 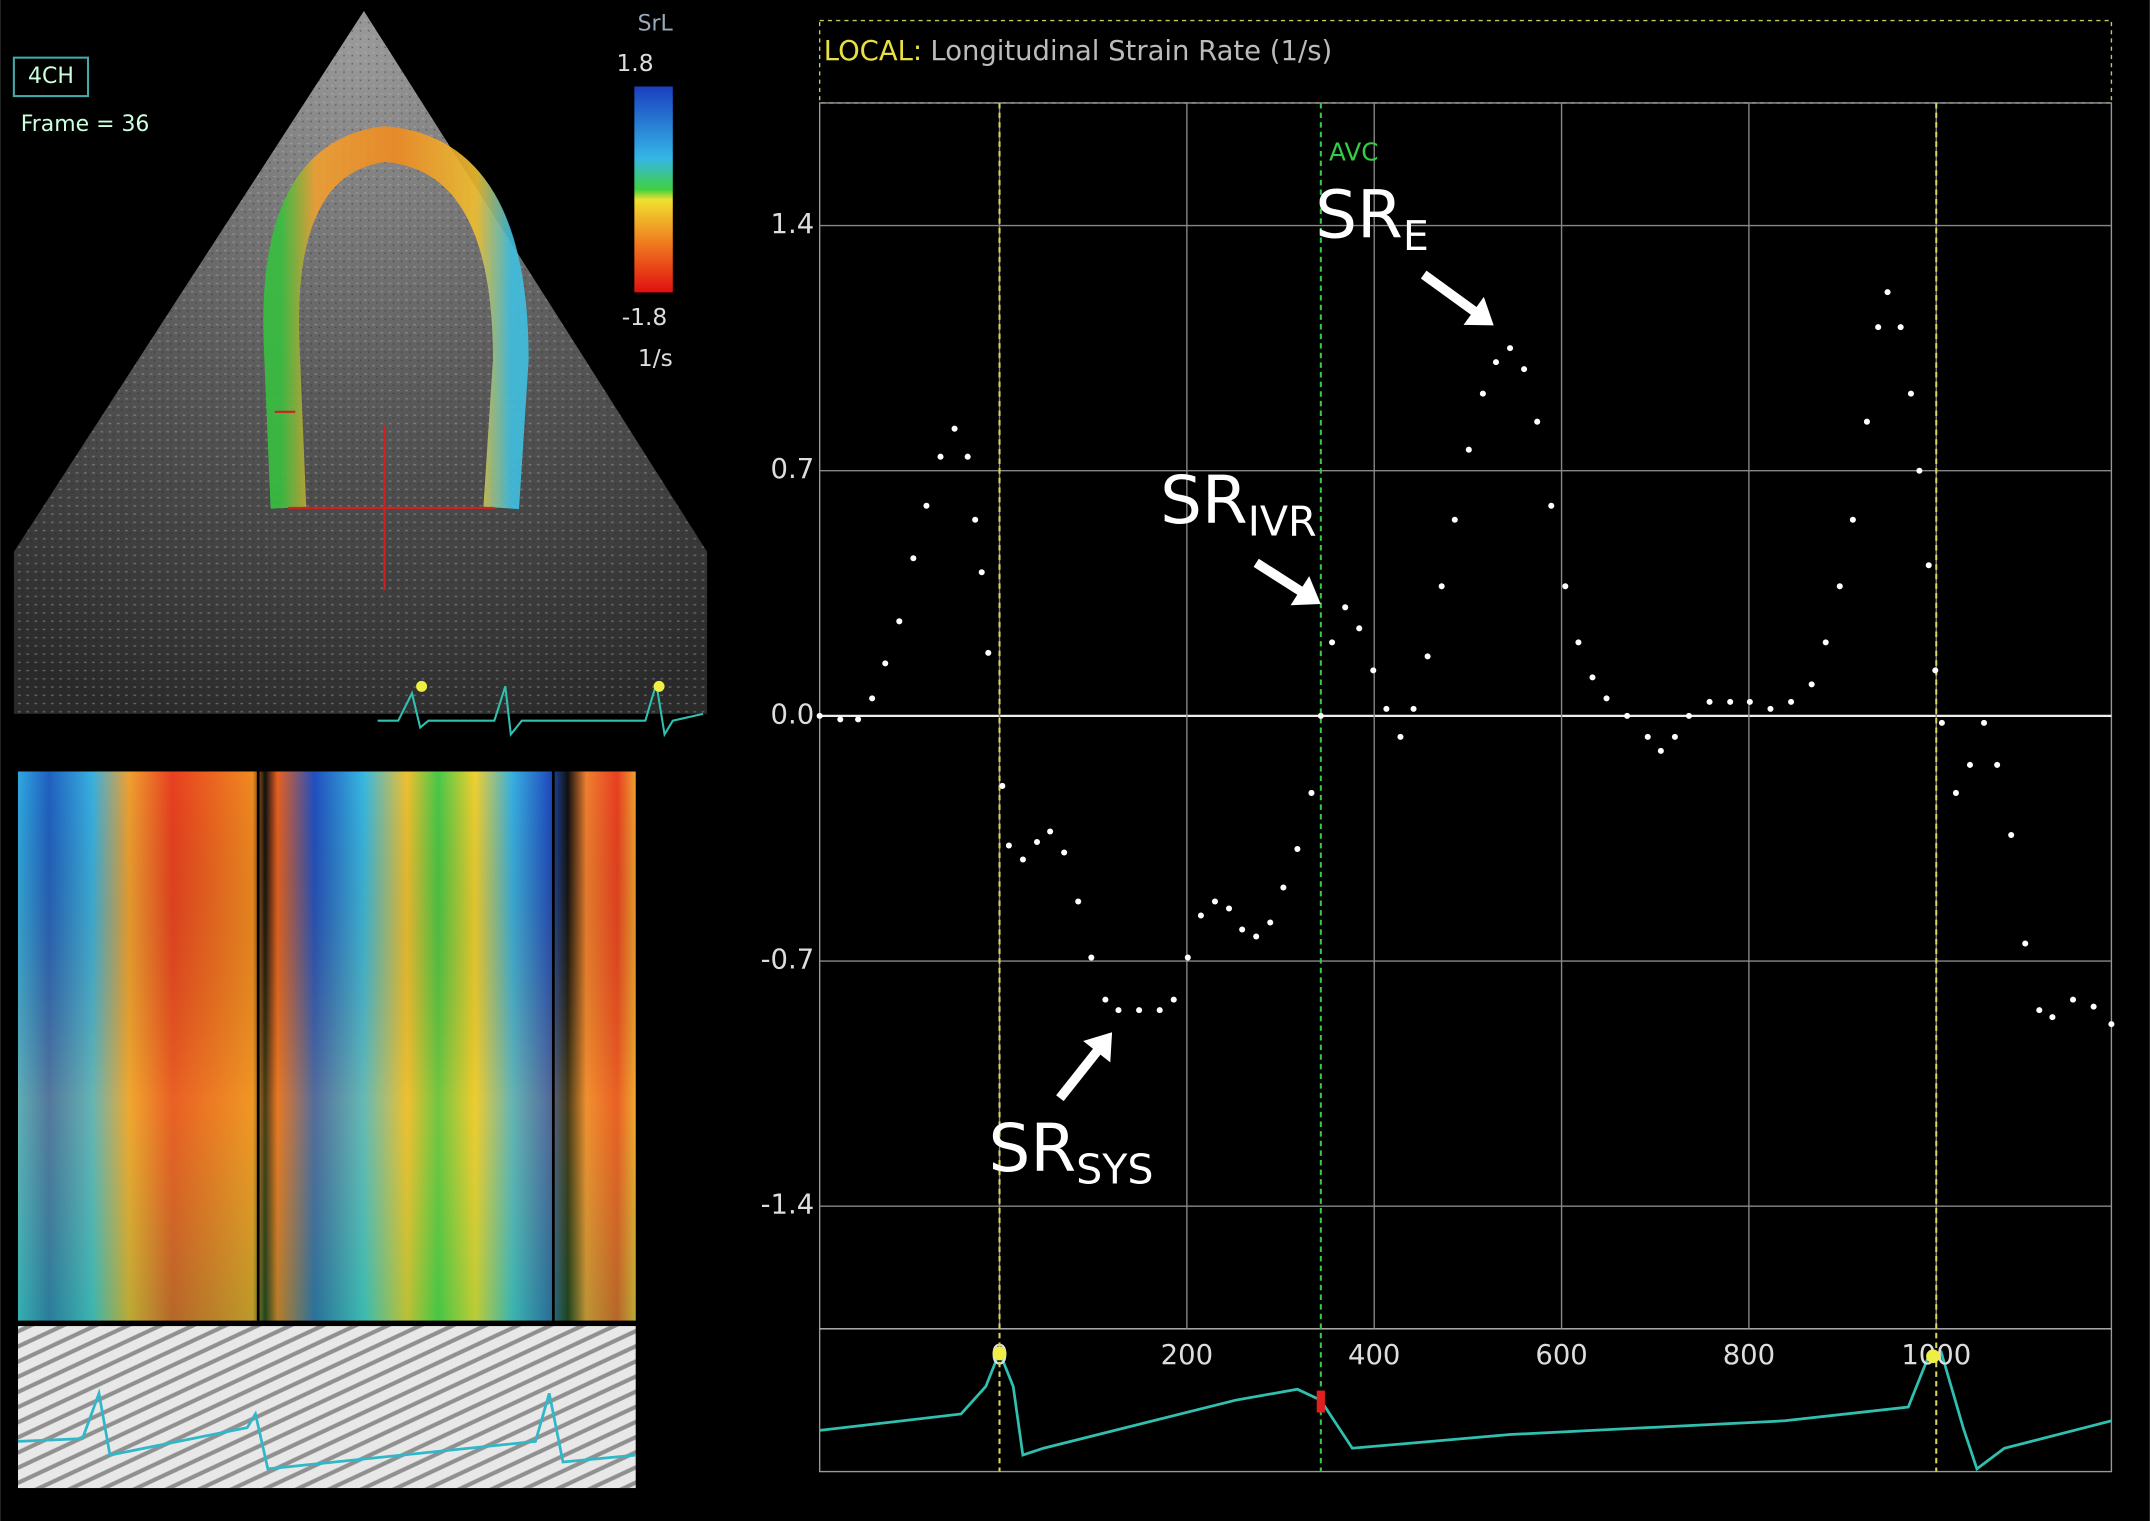 What do you see at coordinates (793, 714) in the screenshot?
I see `y-tick-label: 0.0` at bounding box center [793, 714].